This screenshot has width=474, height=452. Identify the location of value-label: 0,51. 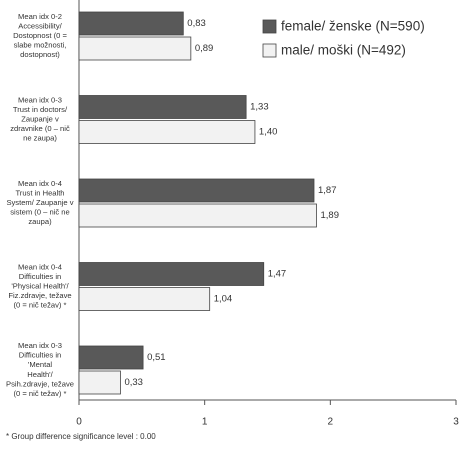
(156, 357).